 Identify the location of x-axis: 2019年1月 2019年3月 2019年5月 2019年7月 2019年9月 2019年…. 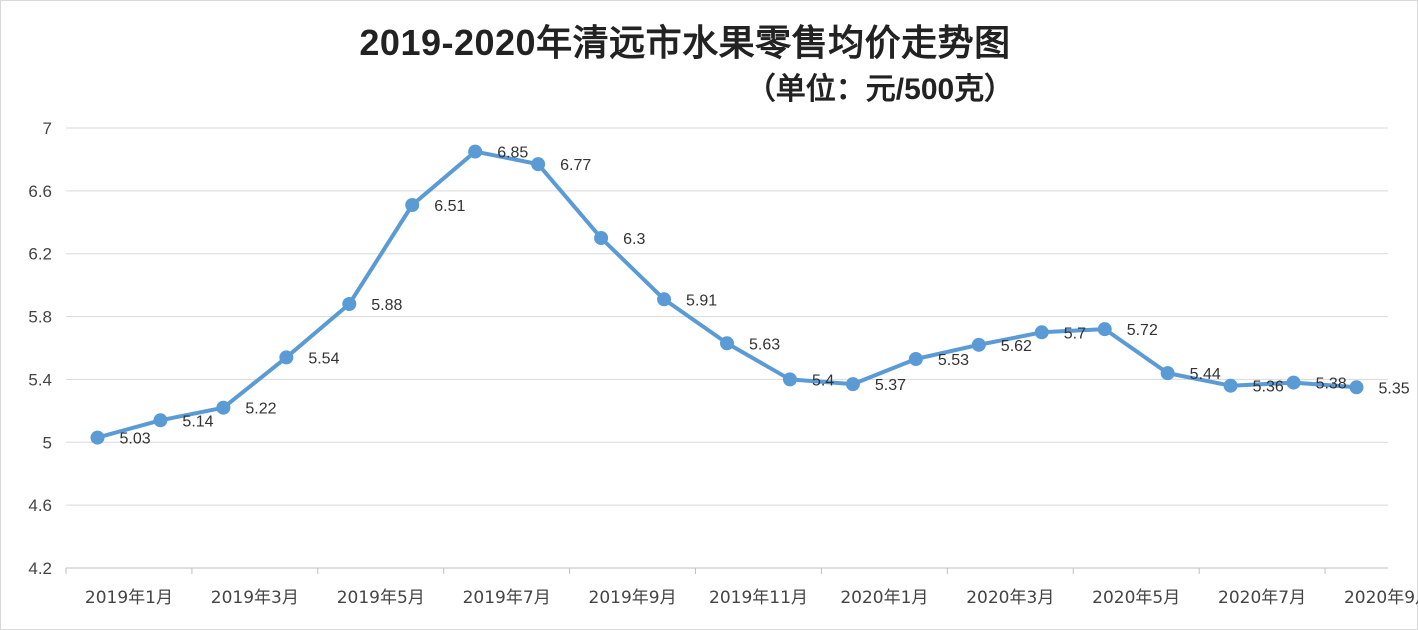
(741, 587).